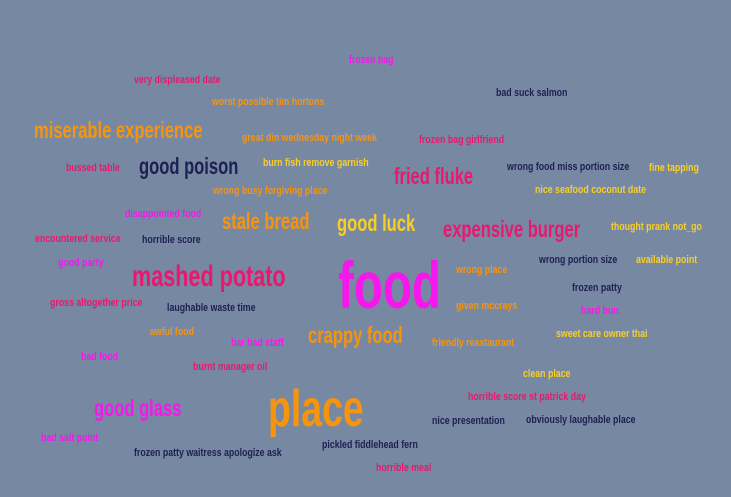 This screenshot has width=731, height=497. Describe the element at coordinates (266, 221) in the screenshot. I see `word-stale-bread: stale bread` at that location.